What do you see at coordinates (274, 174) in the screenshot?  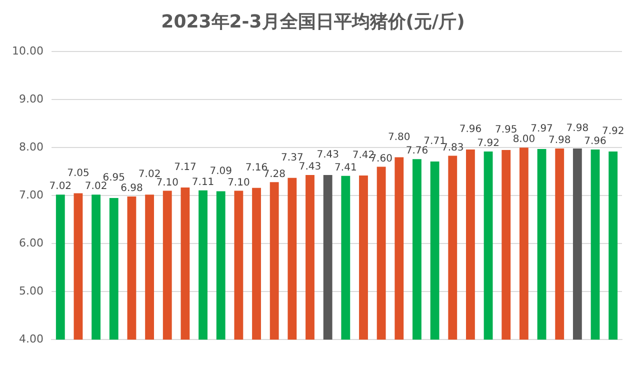 I see `data-label: 7.28` at bounding box center [274, 174].